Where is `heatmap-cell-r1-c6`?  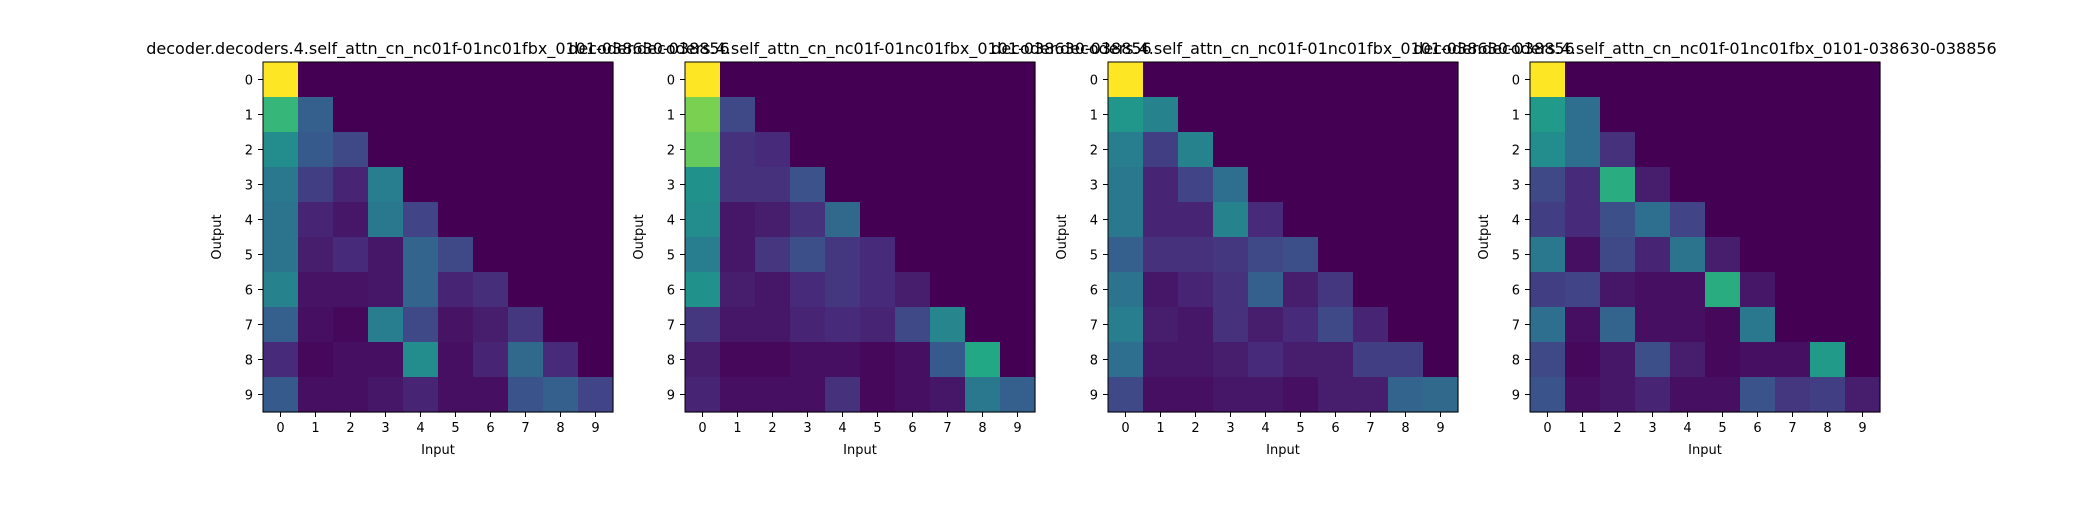 heatmap-cell-r1-c6 is located at coordinates (491, 115).